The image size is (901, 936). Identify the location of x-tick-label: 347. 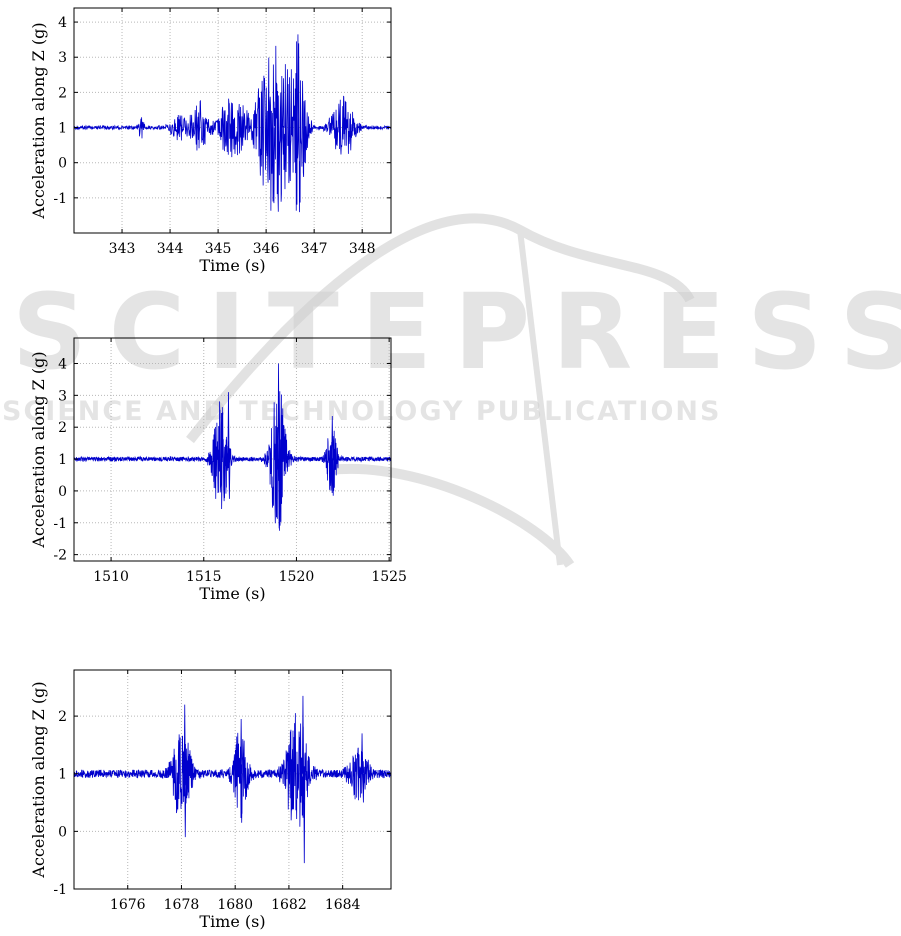
(314, 249).